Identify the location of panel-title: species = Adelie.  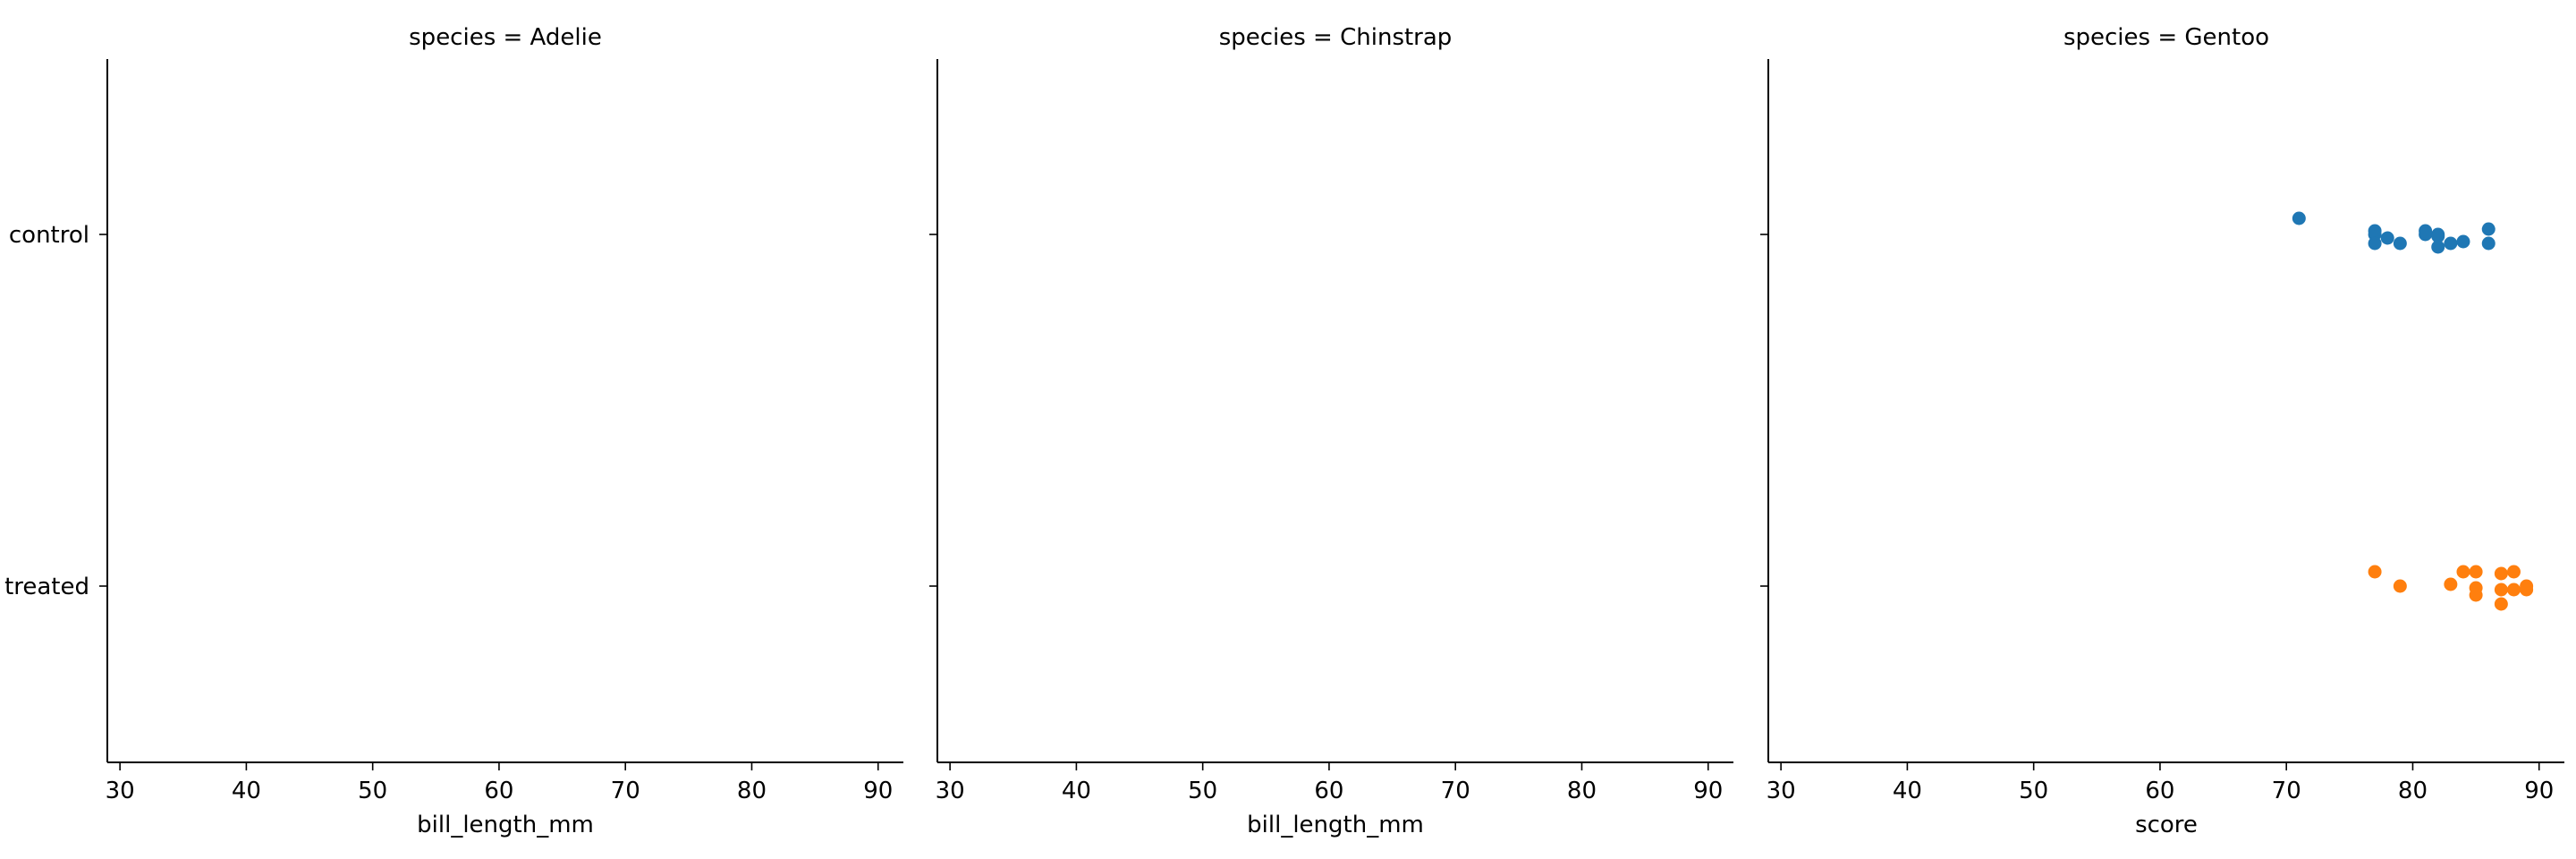
(505, 37).